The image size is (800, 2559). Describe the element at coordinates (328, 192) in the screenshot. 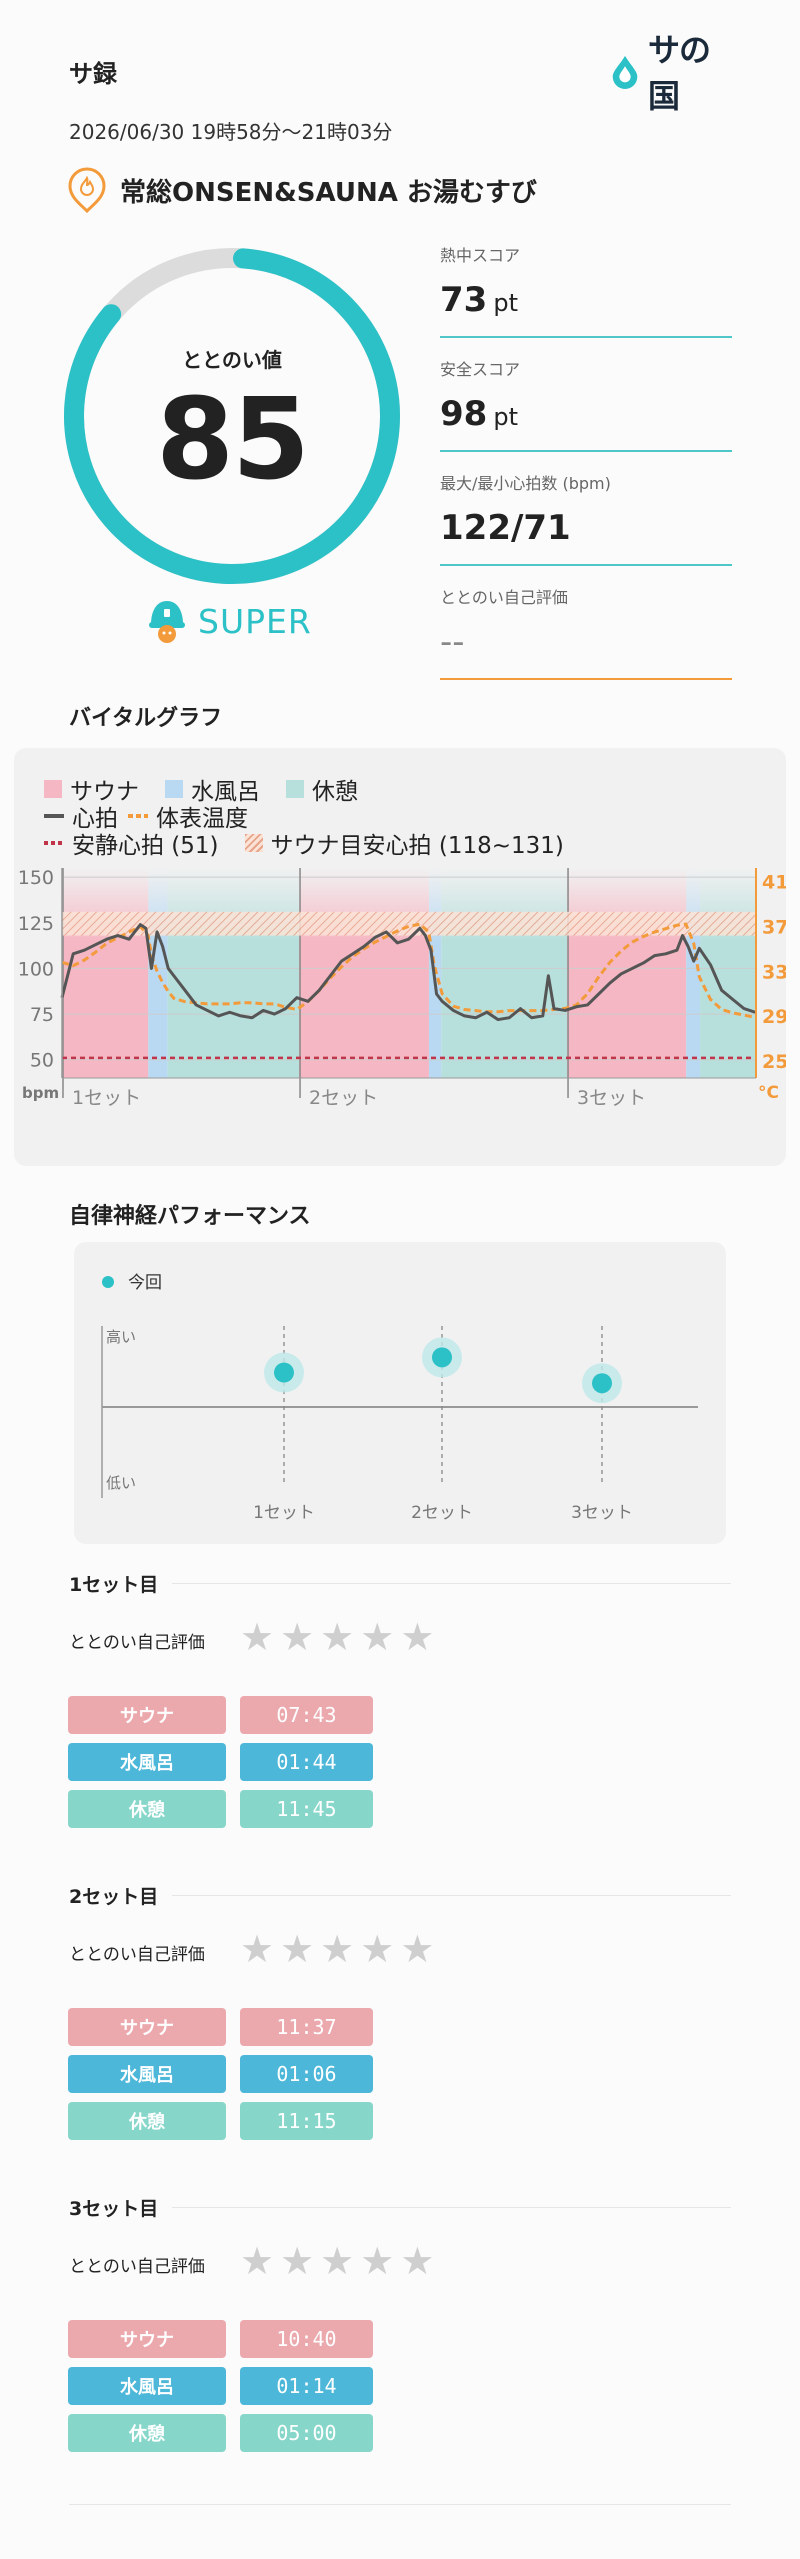

I see `facility-name: 常総ONSEN&SAUNA お湯むすび` at that location.